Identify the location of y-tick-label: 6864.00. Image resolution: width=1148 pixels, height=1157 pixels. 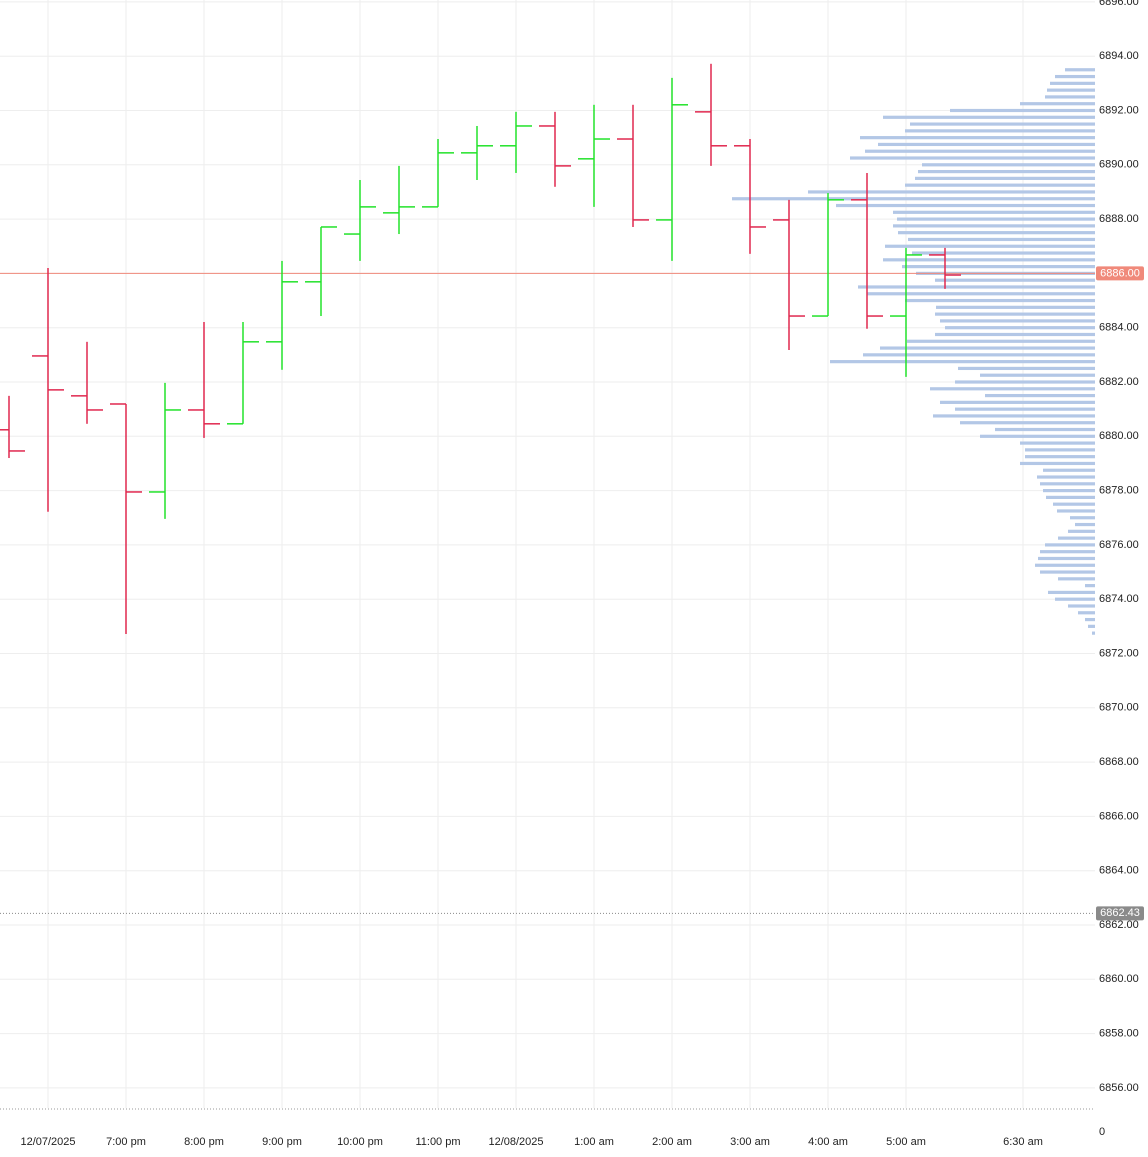
(1119, 871).